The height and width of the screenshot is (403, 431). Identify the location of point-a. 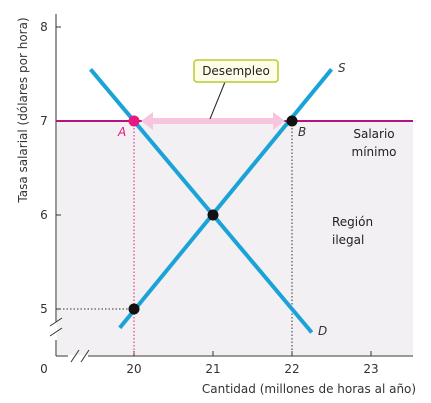
(134, 121).